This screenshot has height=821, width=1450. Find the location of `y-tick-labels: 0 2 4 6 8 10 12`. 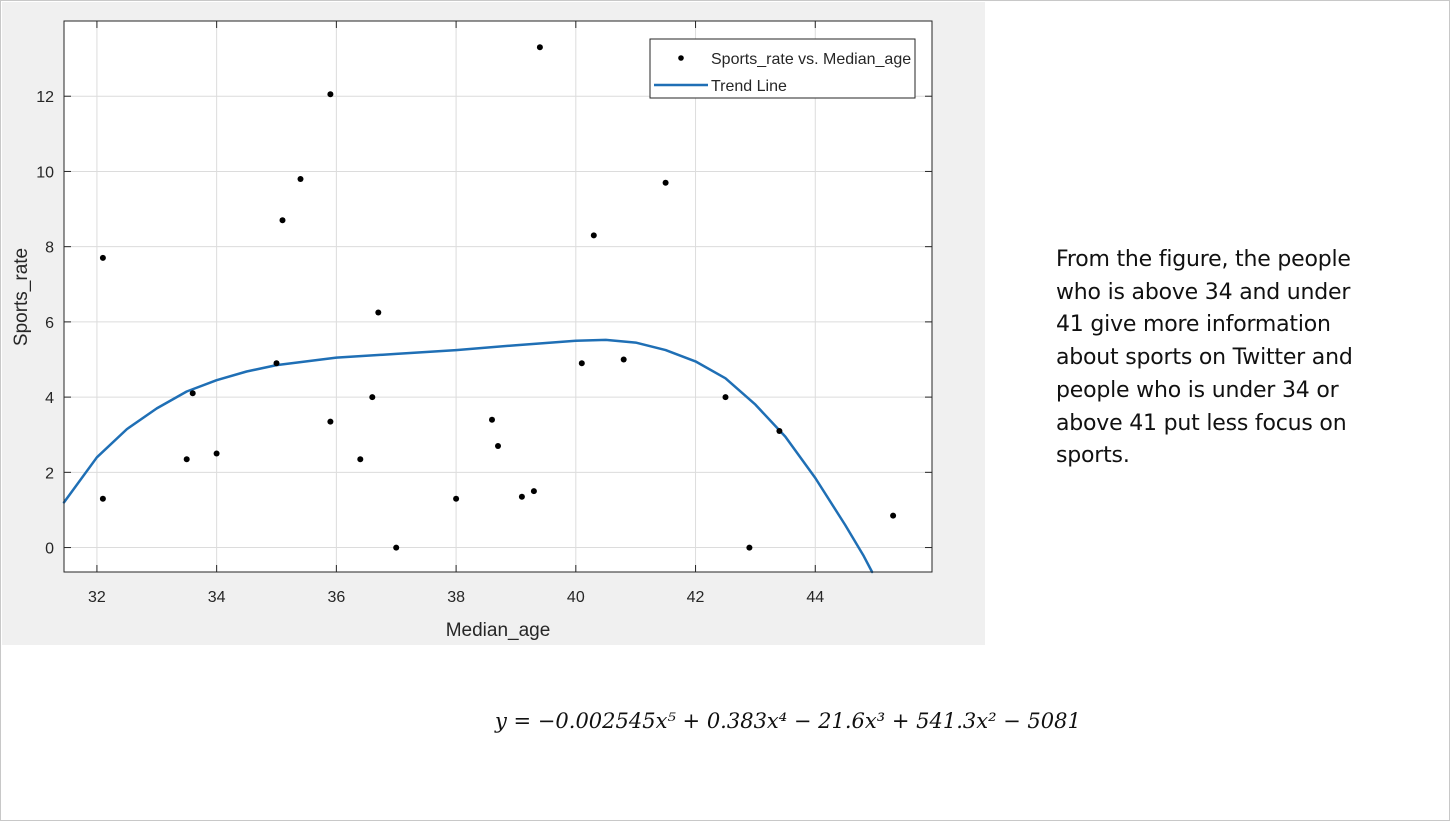

y-tick-labels: 0 2 4 6 8 10 12 is located at coordinates (45, 323).